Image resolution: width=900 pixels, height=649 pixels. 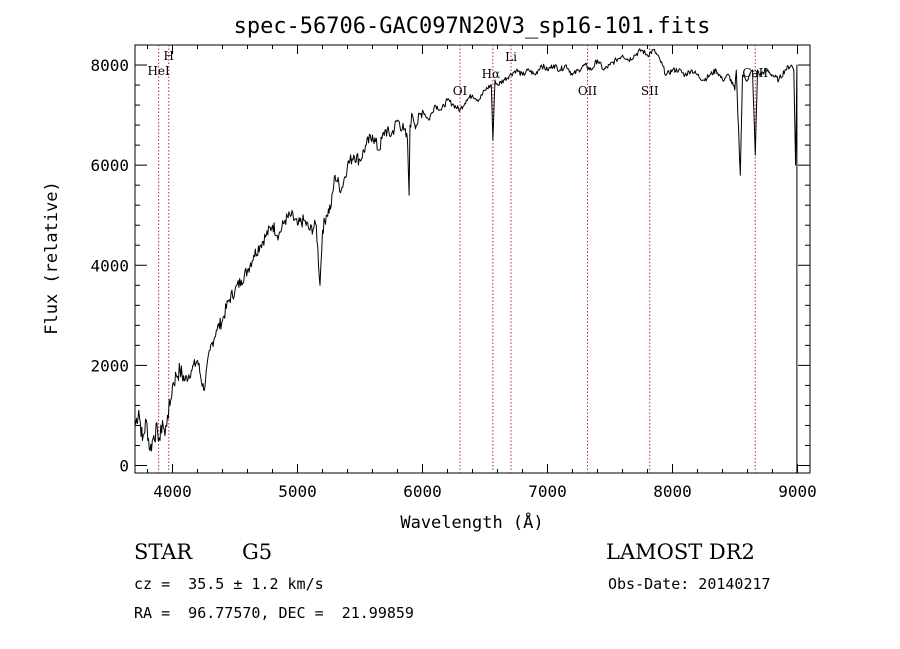 I want to click on spectral-line-label: Li, so click(x=511, y=57).